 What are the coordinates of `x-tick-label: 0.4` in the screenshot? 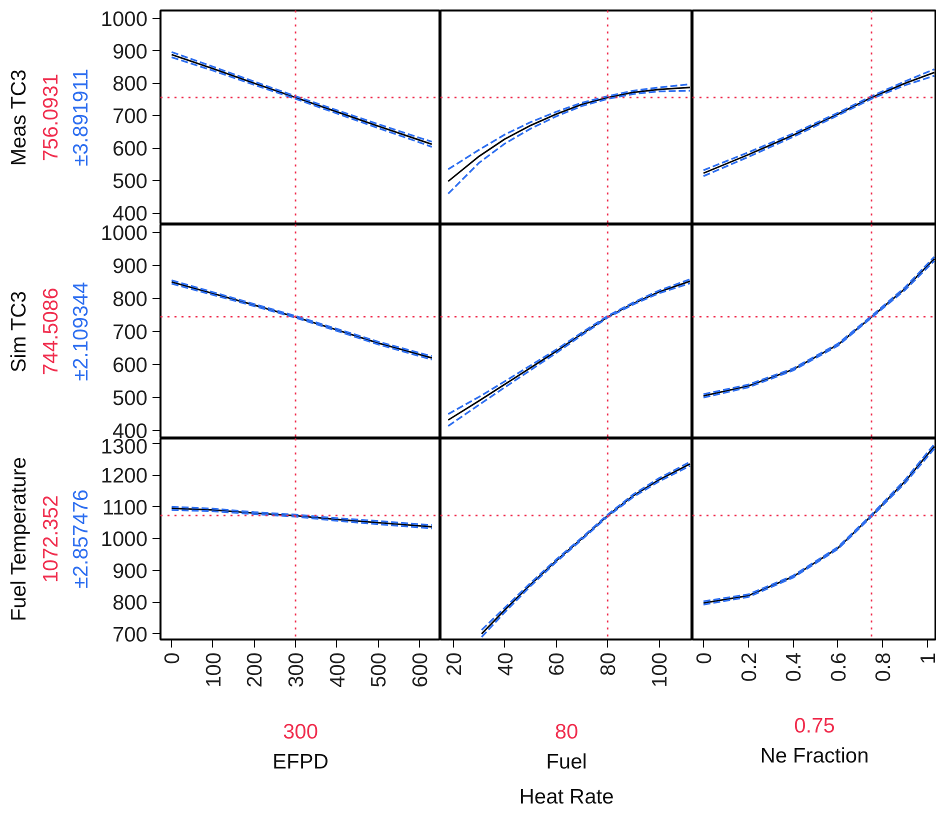 It's located at (794, 667).